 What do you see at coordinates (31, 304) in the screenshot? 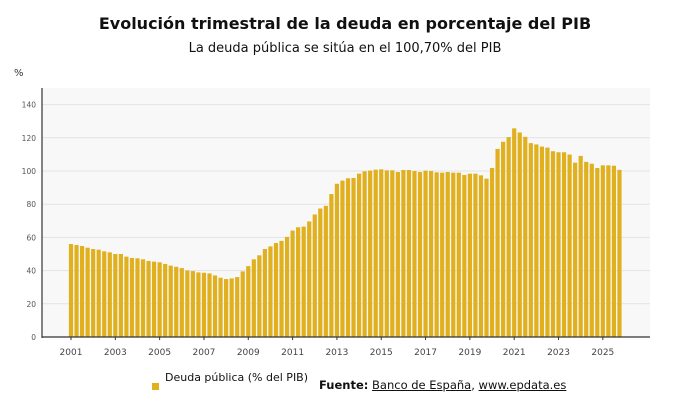
I see `y-tick-label: 20` at bounding box center [31, 304].